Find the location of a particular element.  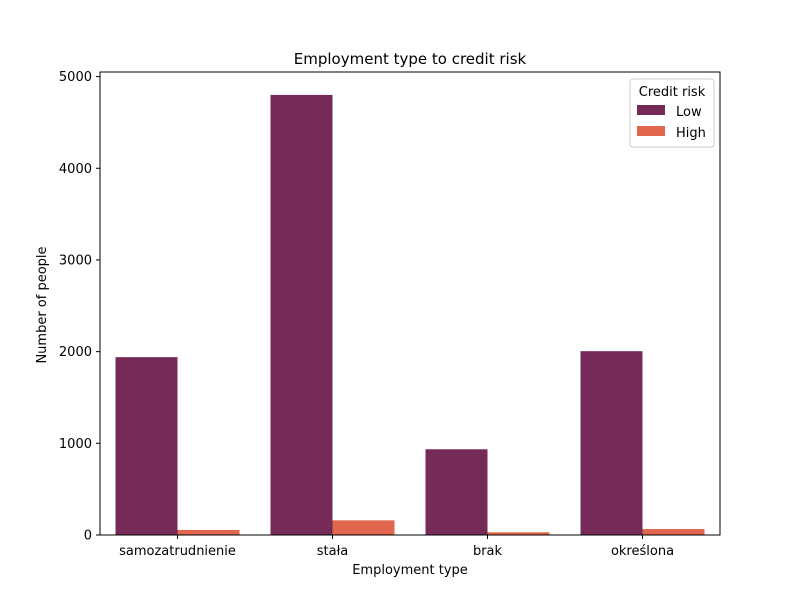

y-tick-label-0: 0 is located at coordinates (88, 536).